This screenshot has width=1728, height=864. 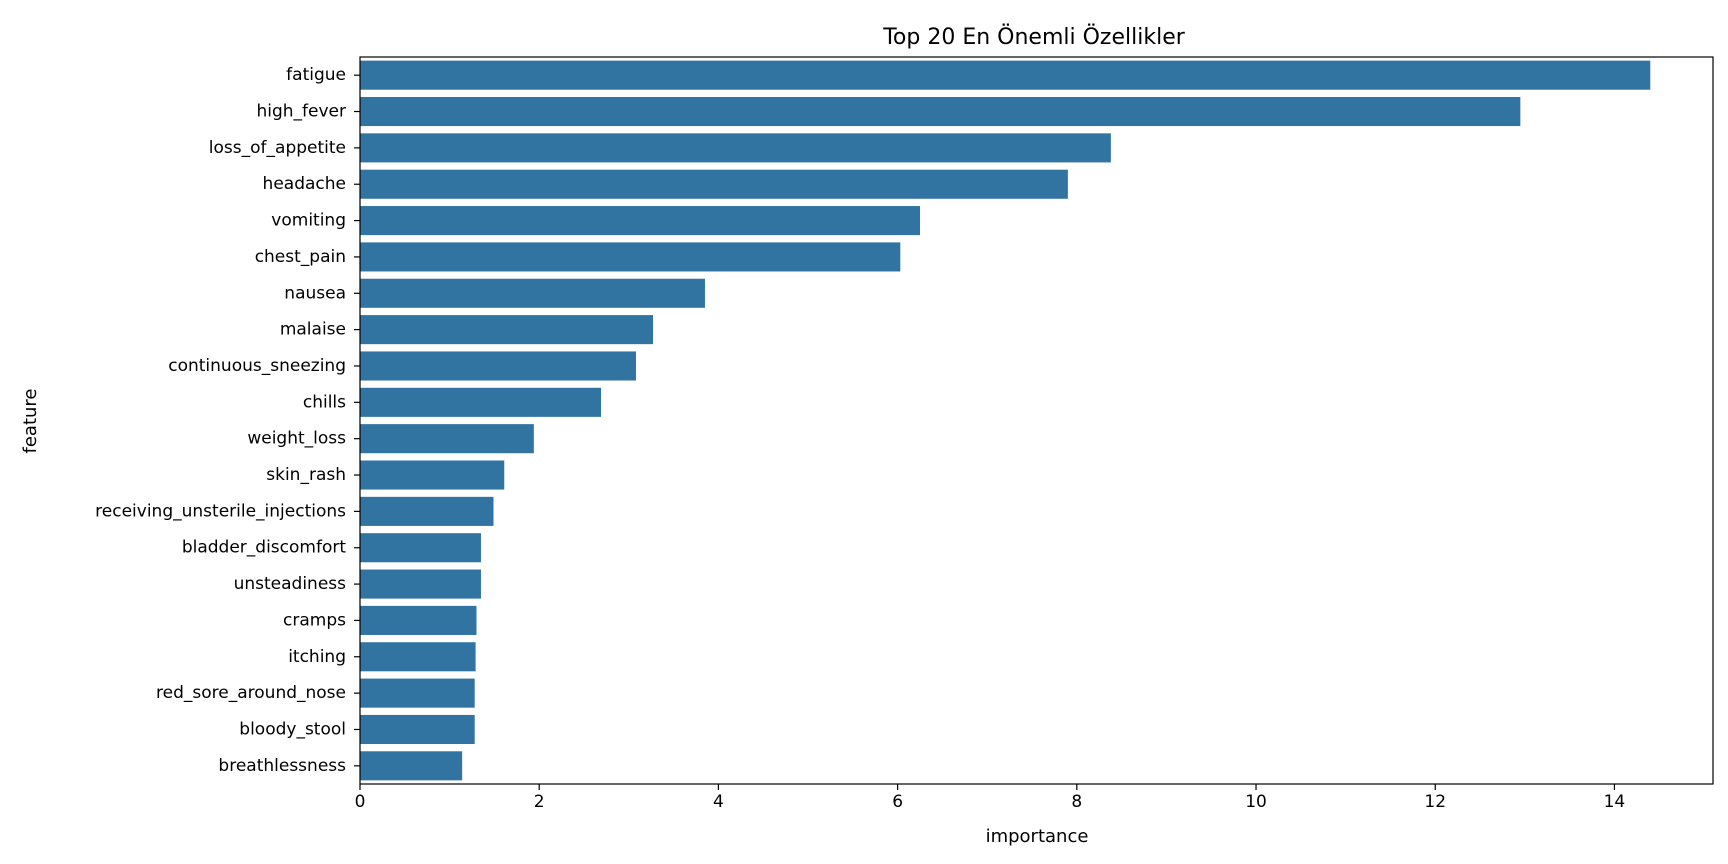 What do you see at coordinates (257, 366) in the screenshot?
I see `y-tick-label: continuous_sneezing` at bounding box center [257, 366].